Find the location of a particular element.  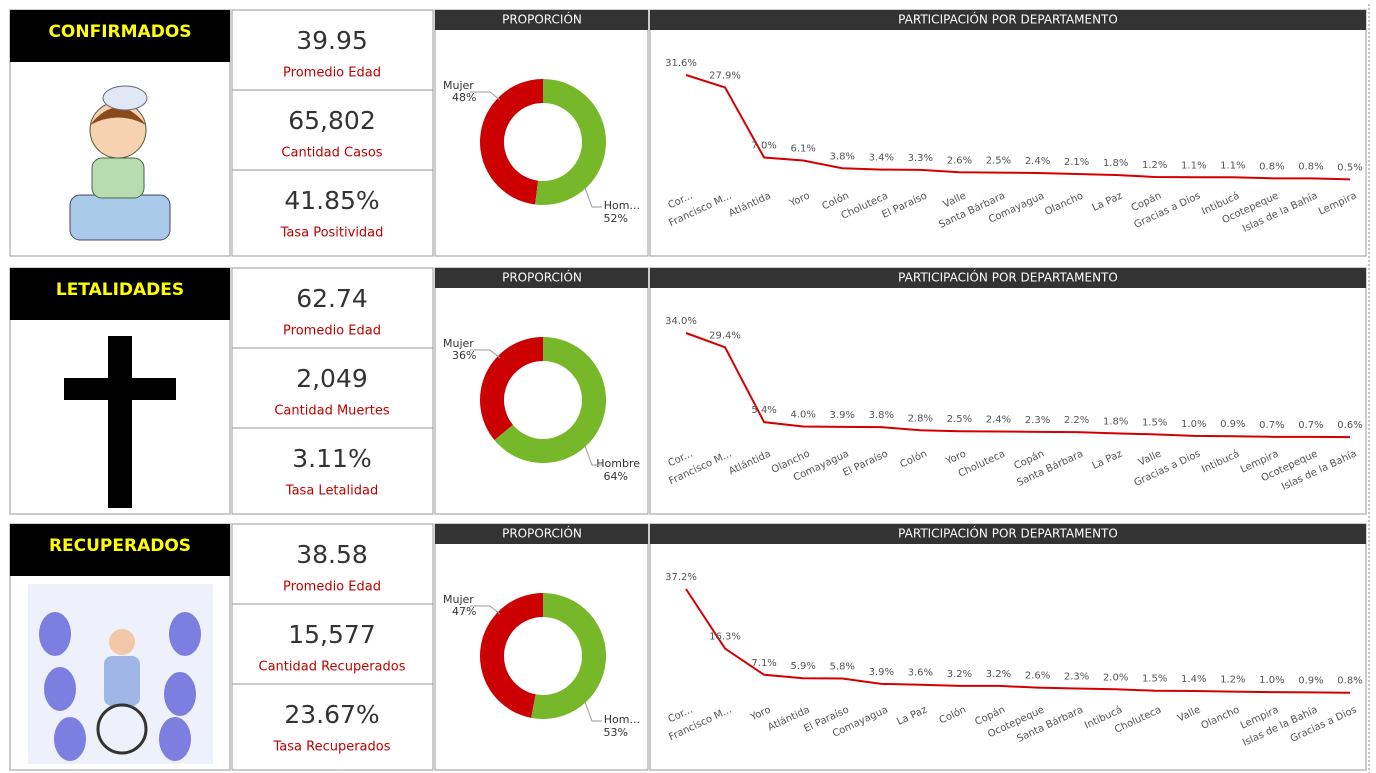

data-label: 2.8% is located at coordinates (920, 418).